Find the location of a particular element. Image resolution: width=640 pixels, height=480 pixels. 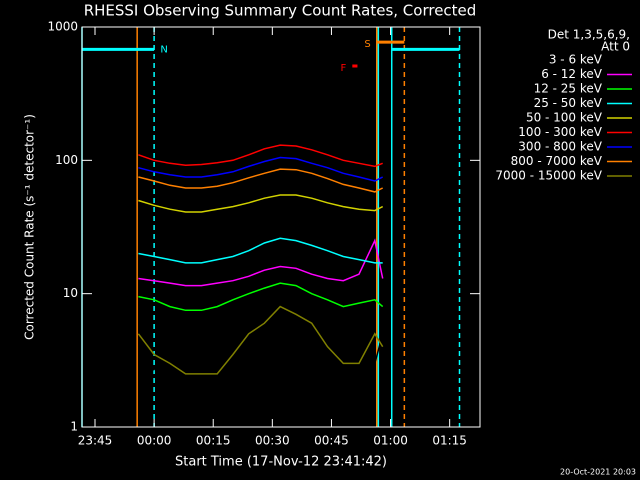

legend-label: 100 - 300 keV is located at coordinates (560, 132).